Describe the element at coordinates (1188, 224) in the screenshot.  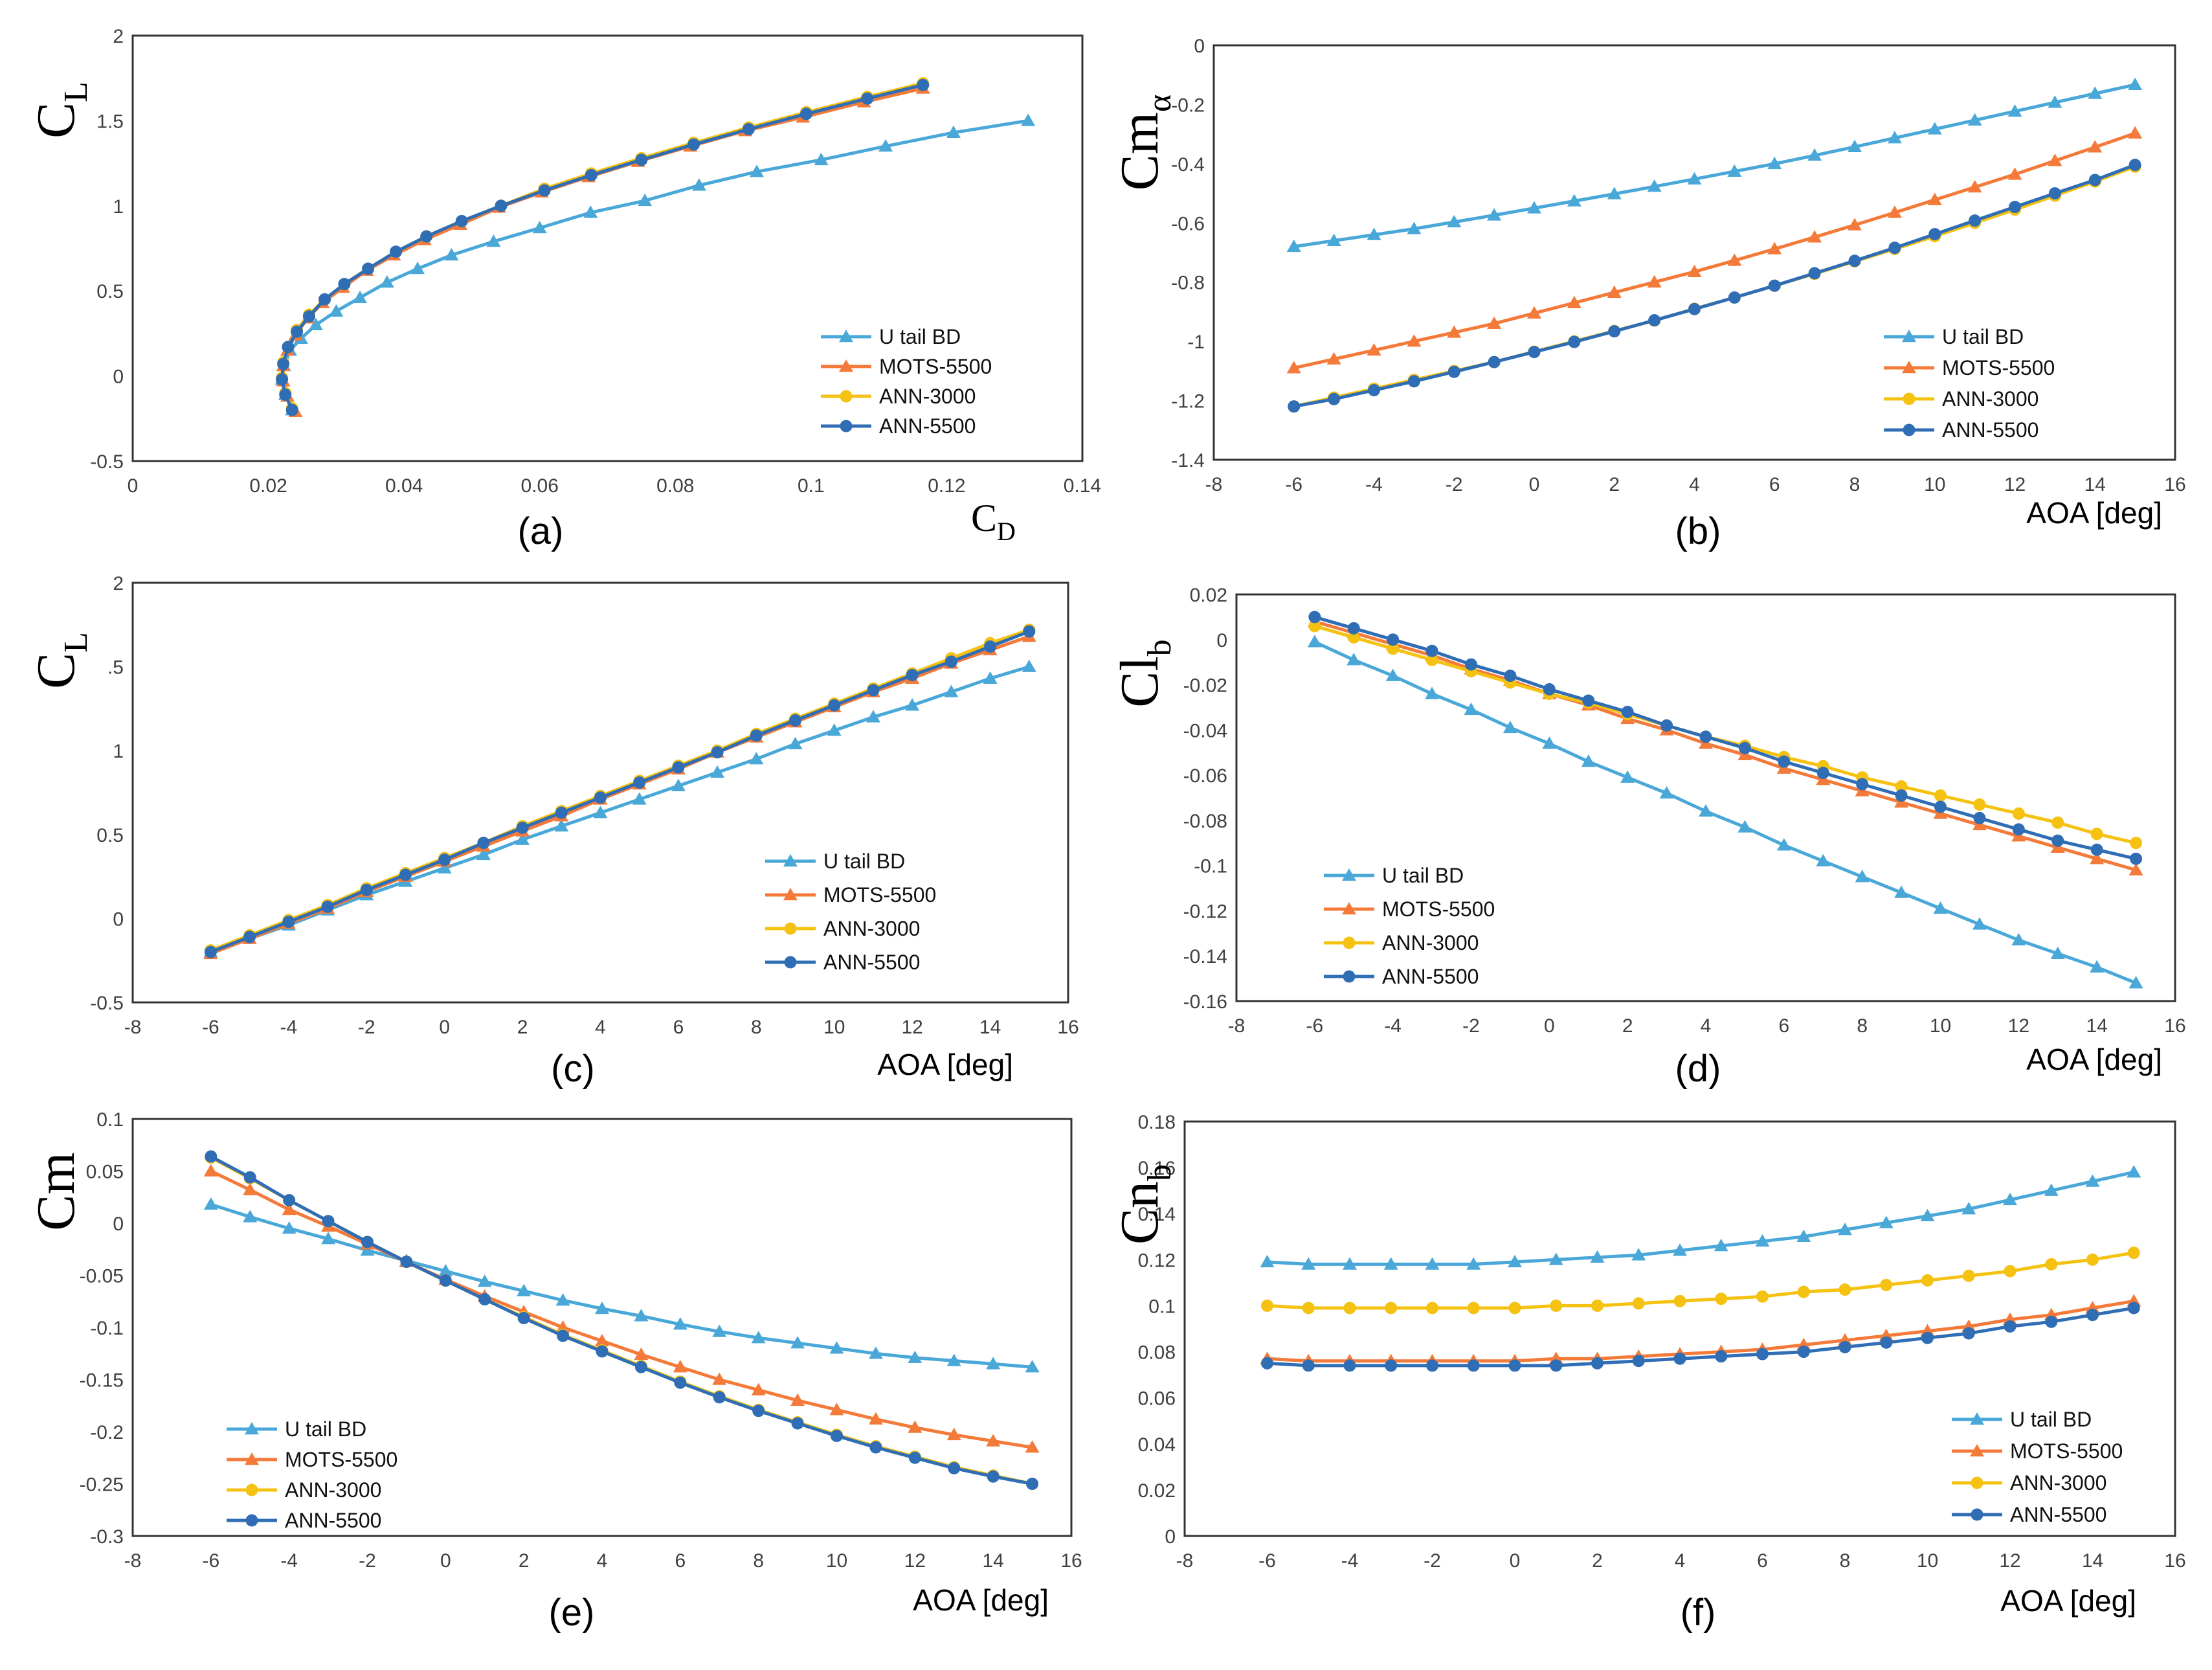
I see `y-tick-label: -0.6` at that location.